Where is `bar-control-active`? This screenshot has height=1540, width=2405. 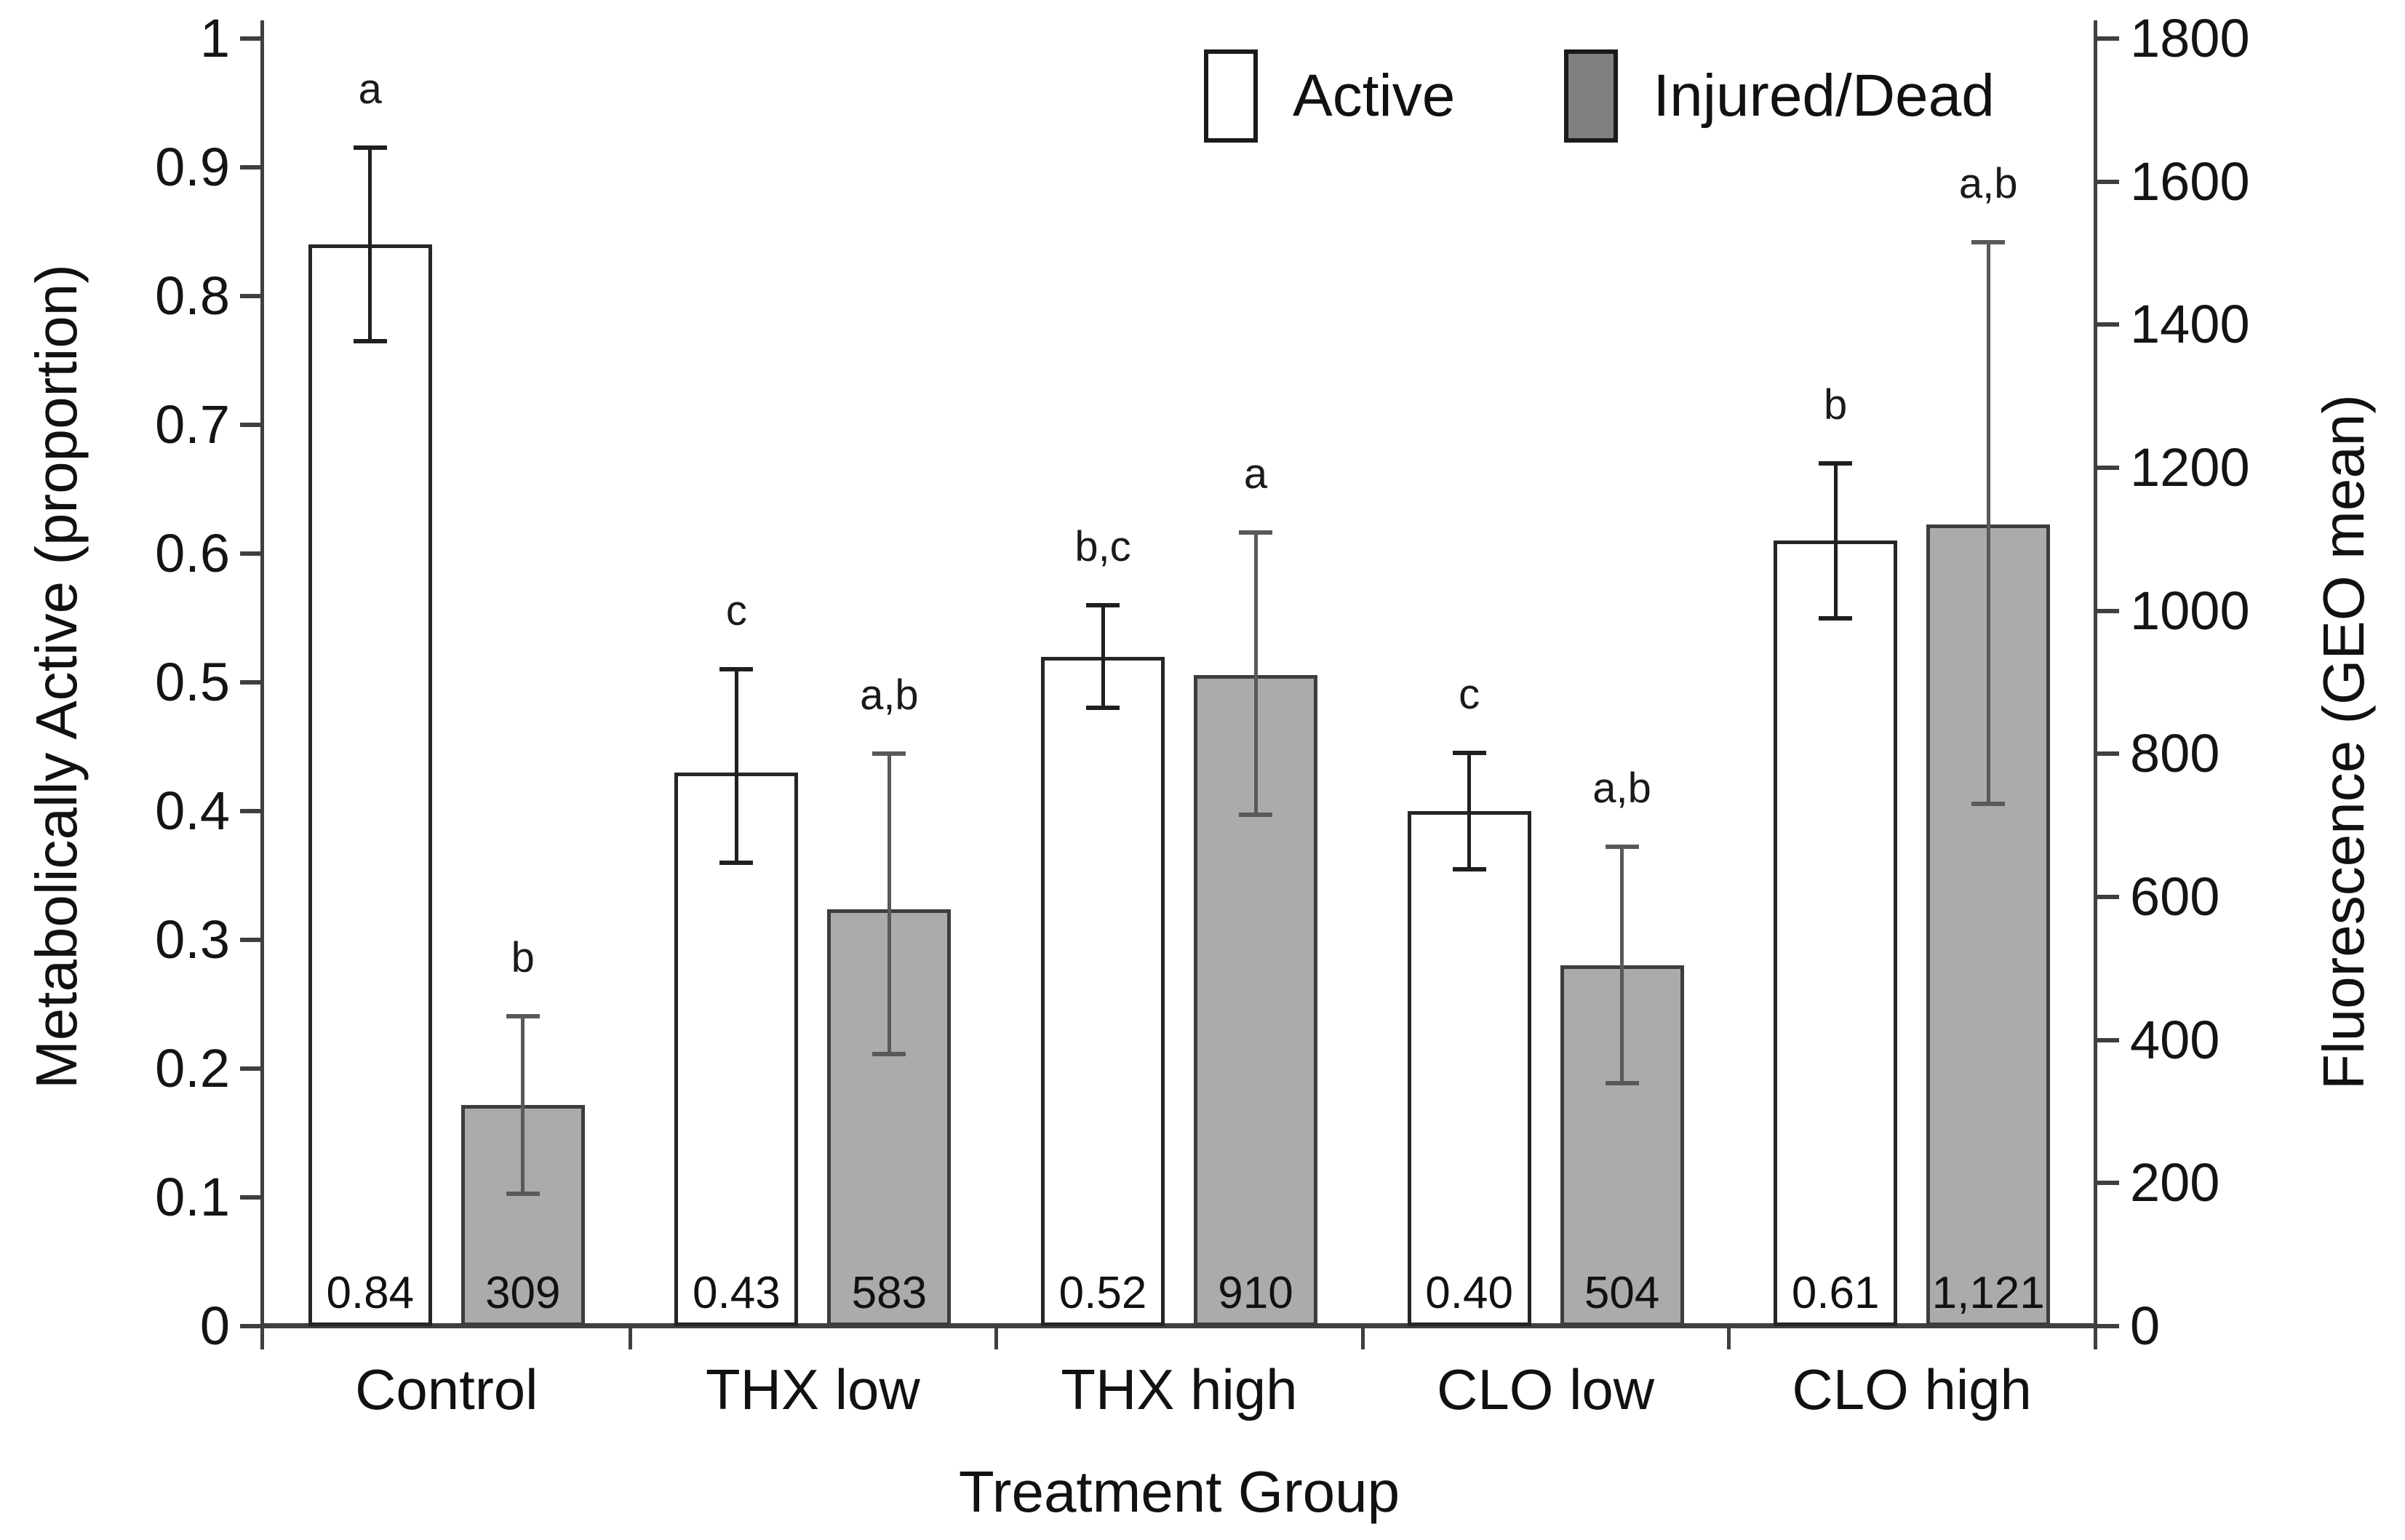
bar-control-active is located at coordinates (370, 785).